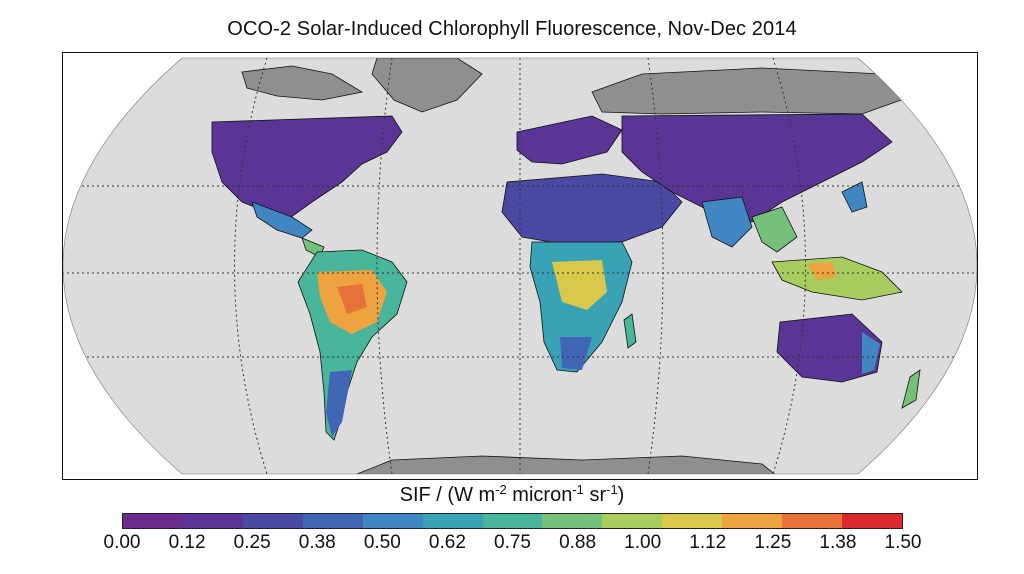  What do you see at coordinates (382, 542) in the screenshot?
I see `colorbar-tick-label: 0.50` at bounding box center [382, 542].